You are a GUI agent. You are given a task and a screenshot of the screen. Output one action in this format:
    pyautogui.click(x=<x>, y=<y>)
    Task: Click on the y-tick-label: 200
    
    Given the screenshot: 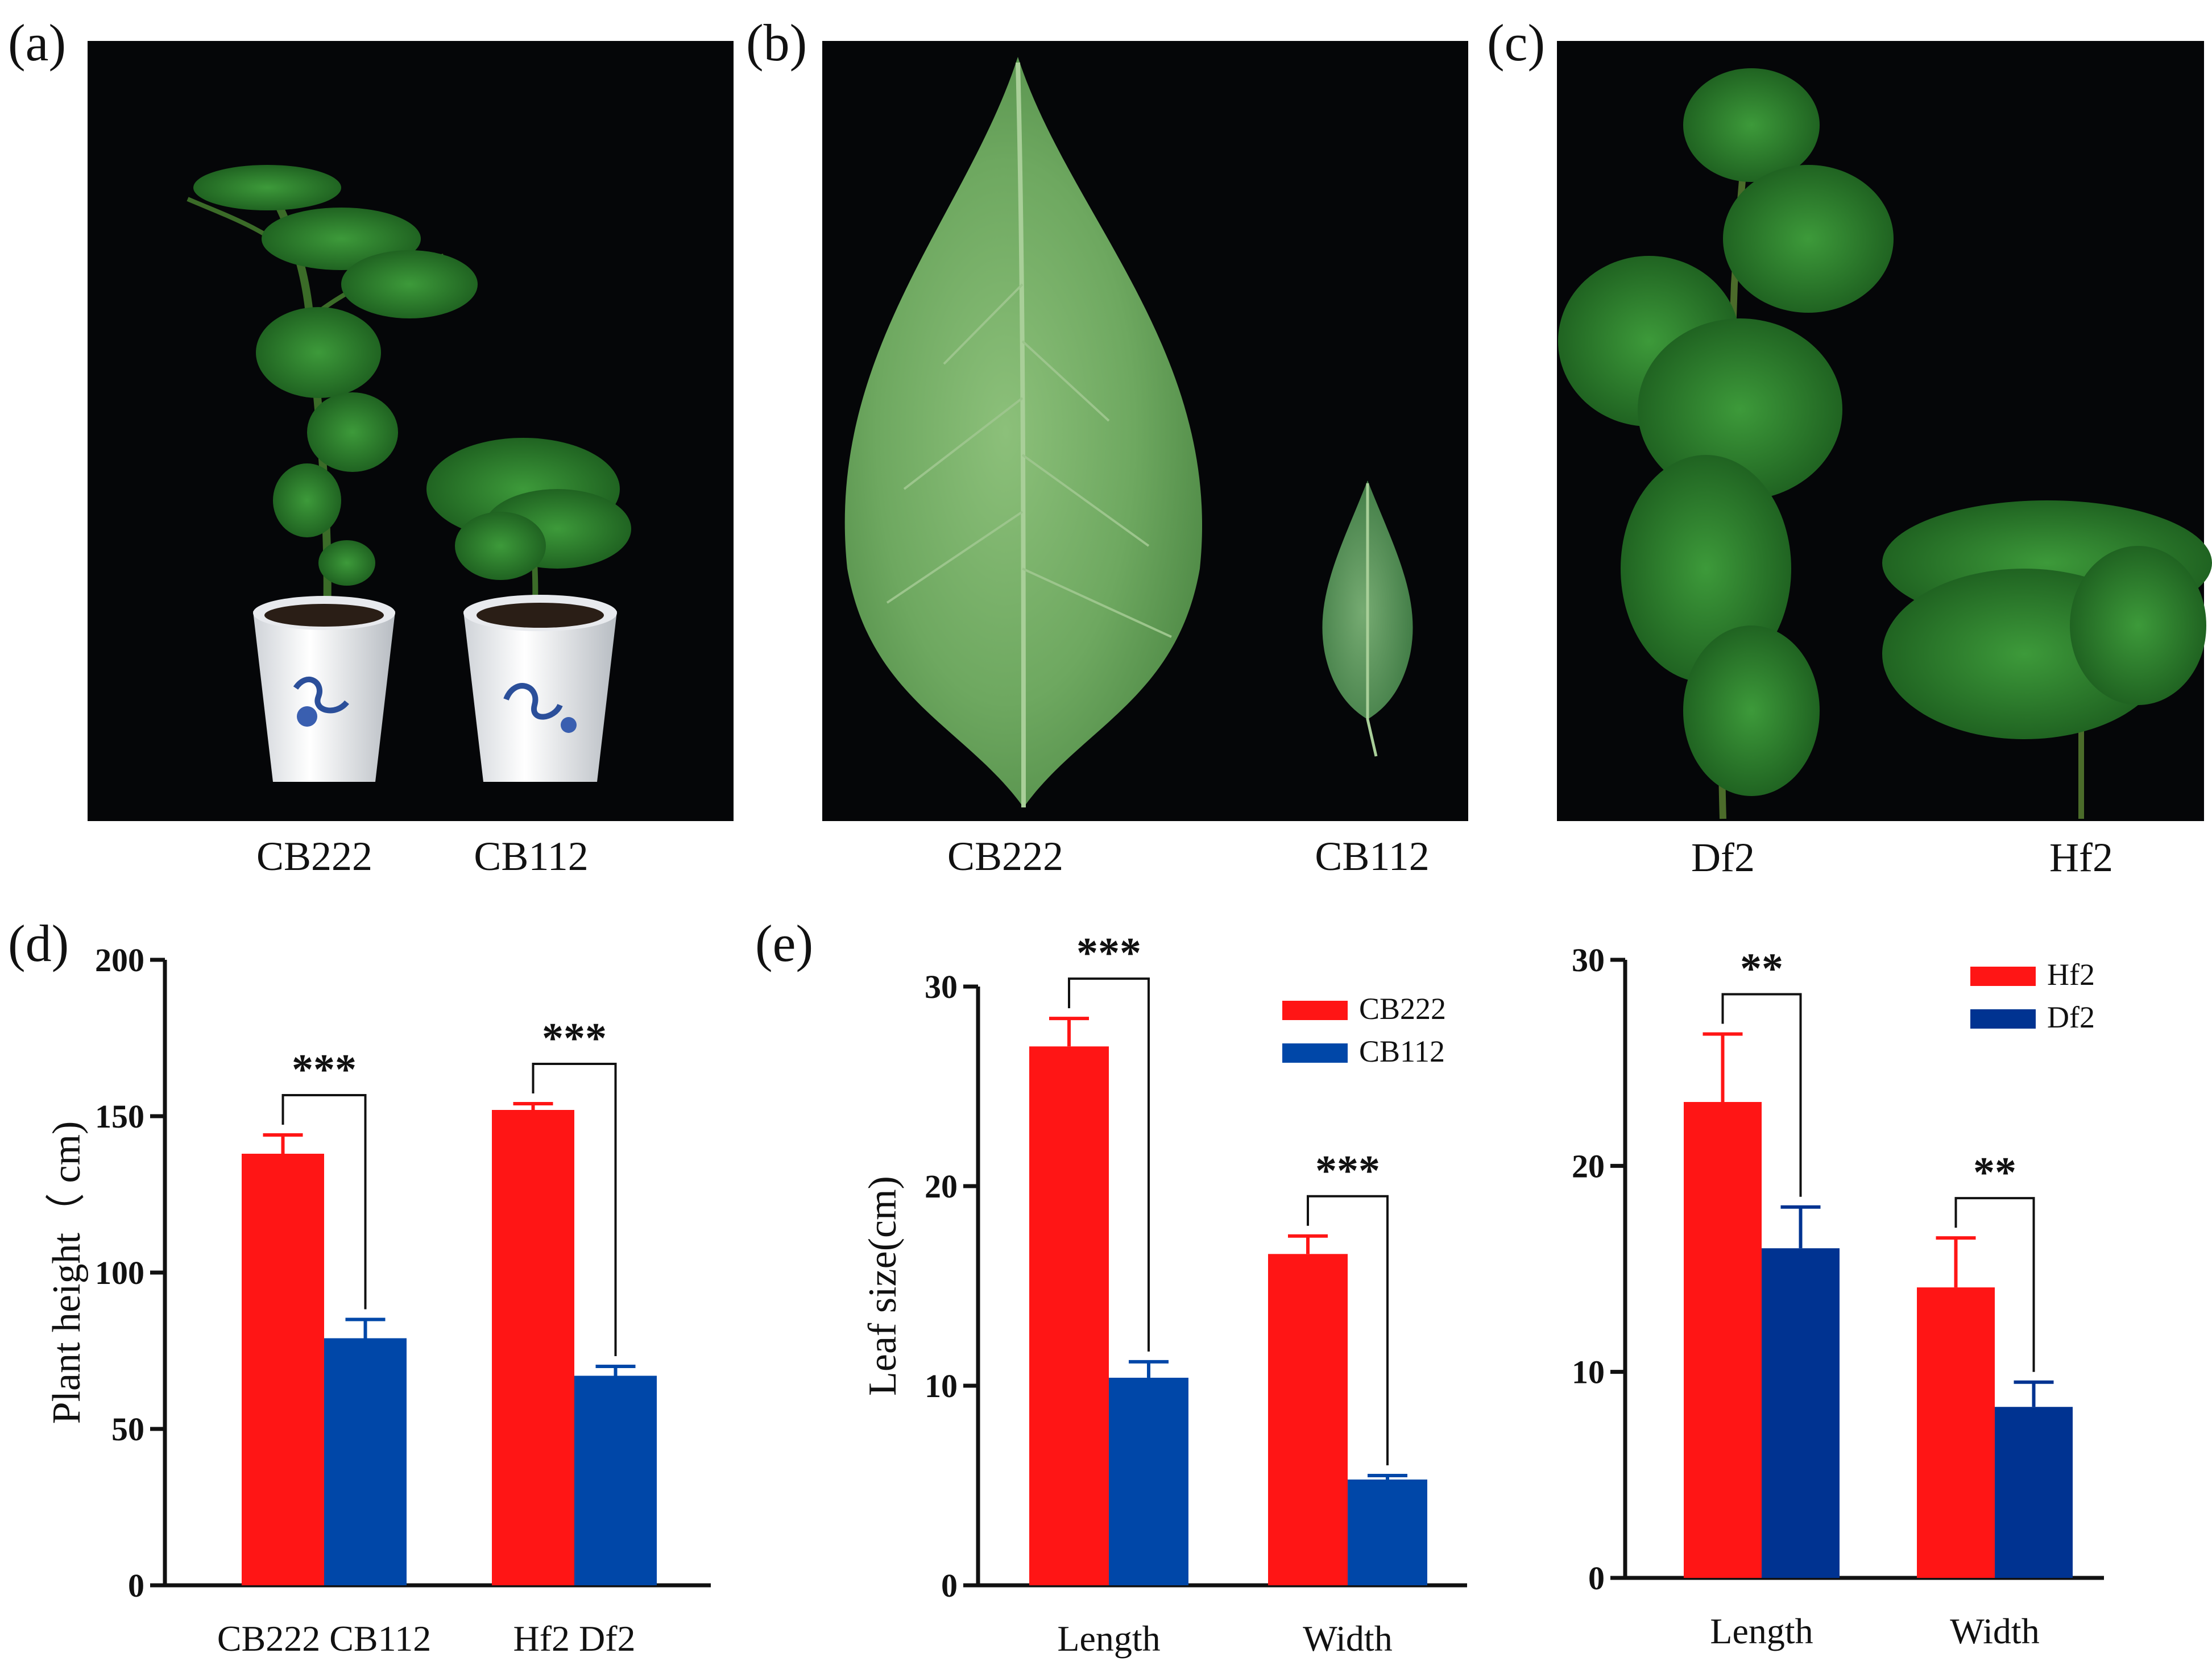 What is the action you would take?
    pyautogui.click(x=119, y=960)
    